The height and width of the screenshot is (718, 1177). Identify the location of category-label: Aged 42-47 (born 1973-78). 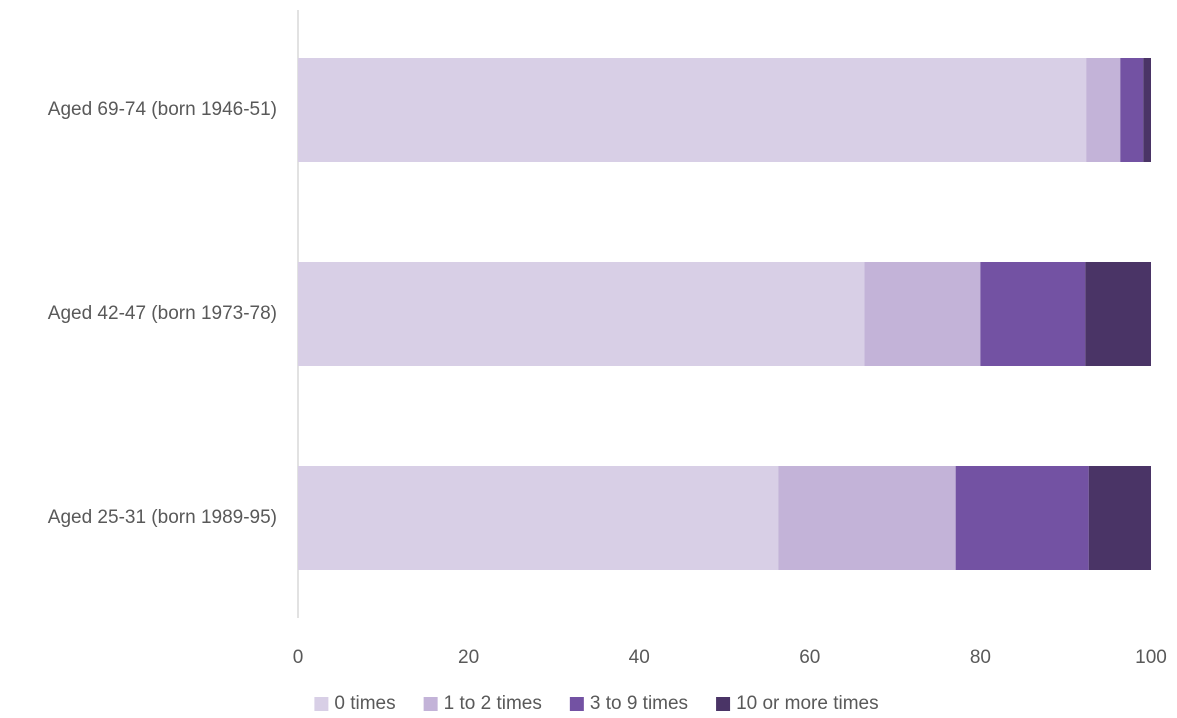
(162, 313).